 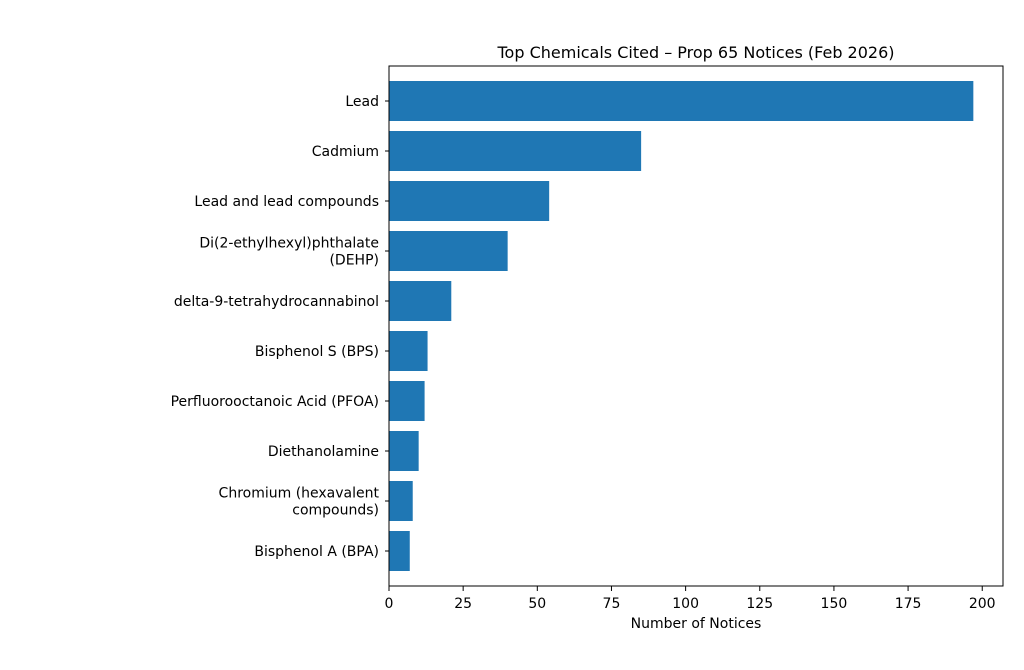 I want to click on y-tick-label: Perfluorooctanoic Acid (PFOA), so click(x=275, y=402).